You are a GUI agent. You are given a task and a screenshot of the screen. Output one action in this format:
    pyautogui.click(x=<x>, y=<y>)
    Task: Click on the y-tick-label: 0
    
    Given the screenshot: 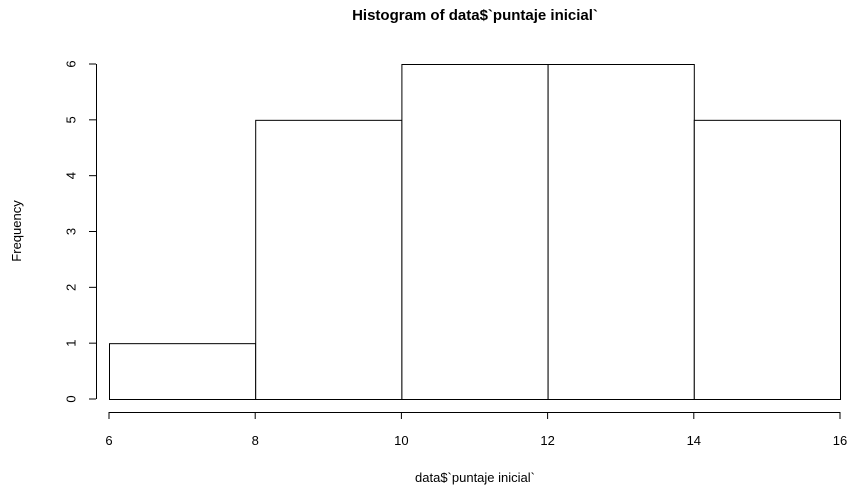 What is the action you would take?
    pyautogui.click(x=71, y=398)
    